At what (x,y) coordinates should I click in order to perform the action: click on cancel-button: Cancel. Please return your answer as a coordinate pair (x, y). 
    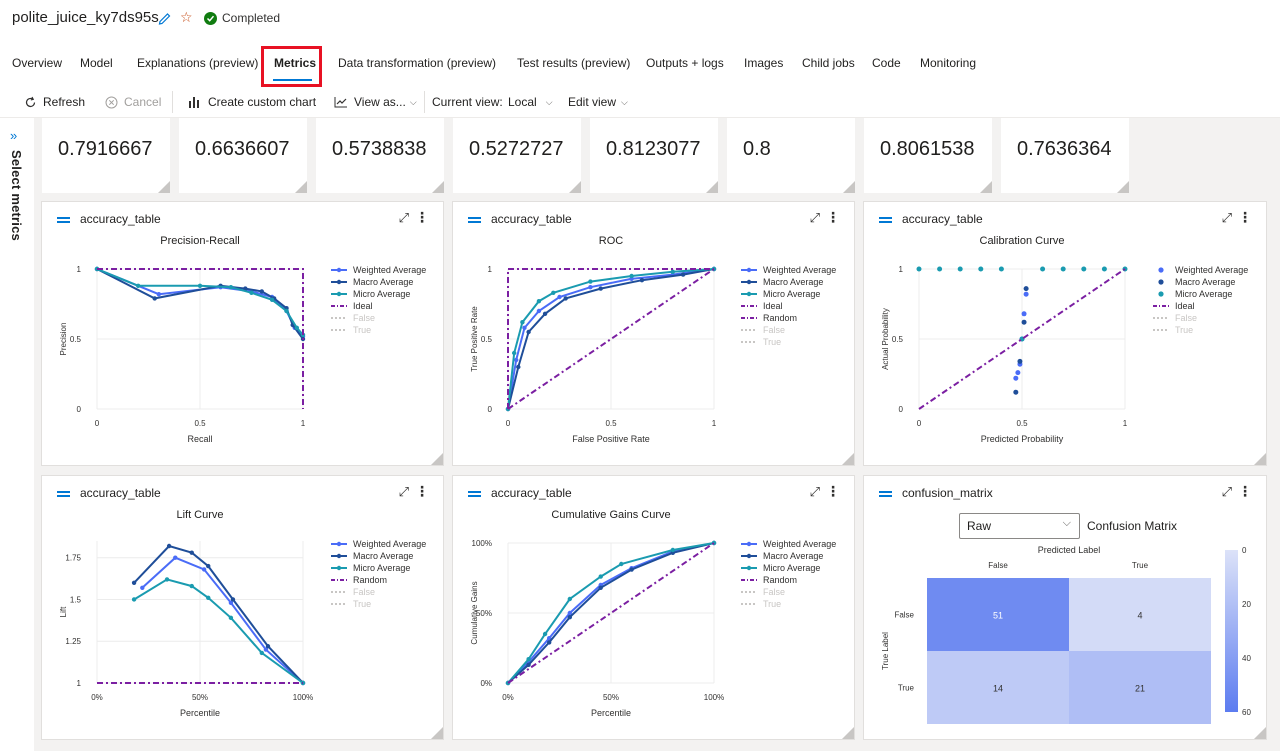
    Looking at the image, I should click on (133, 102).